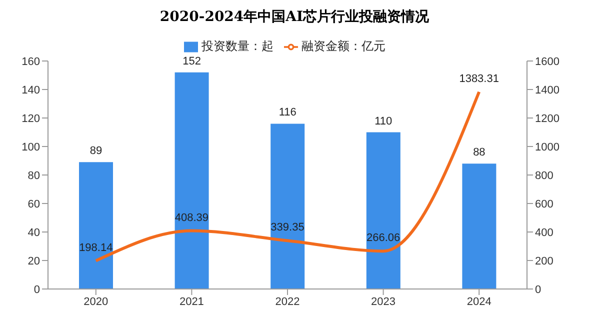 Image resolution: width=589 pixels, height=327 pixels. I want to click on x-tick-label: 2022, so click(287, 302).